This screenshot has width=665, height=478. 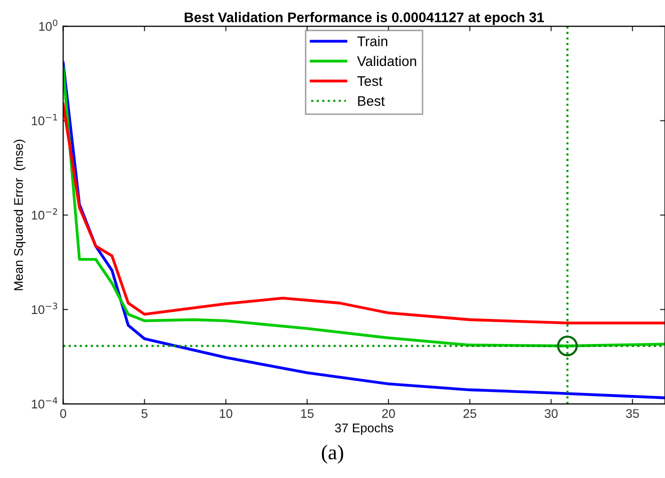 I want to click on x-tick-label: 5, so click(x=145, y=413).